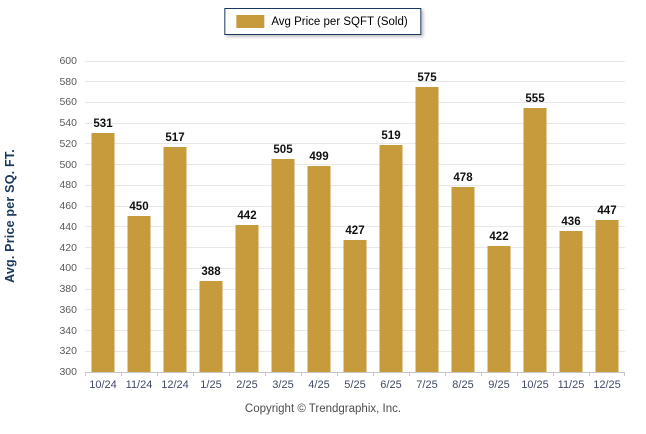 This screenshot has height=434, width=646. What do you see at coordinates (535, 99) in the screenshot?
I see `bar-value-label: 555` at bounding box center [535, 99].